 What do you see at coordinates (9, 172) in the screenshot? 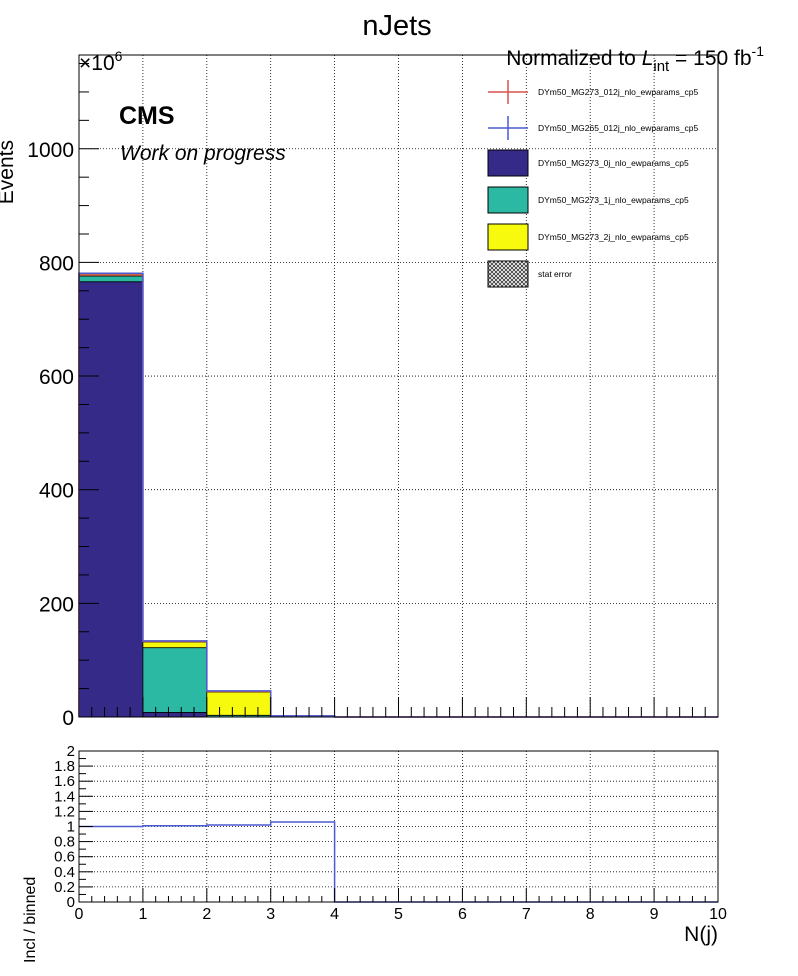
I see `main-ylabel: Events` at bounding box center [9, 172].